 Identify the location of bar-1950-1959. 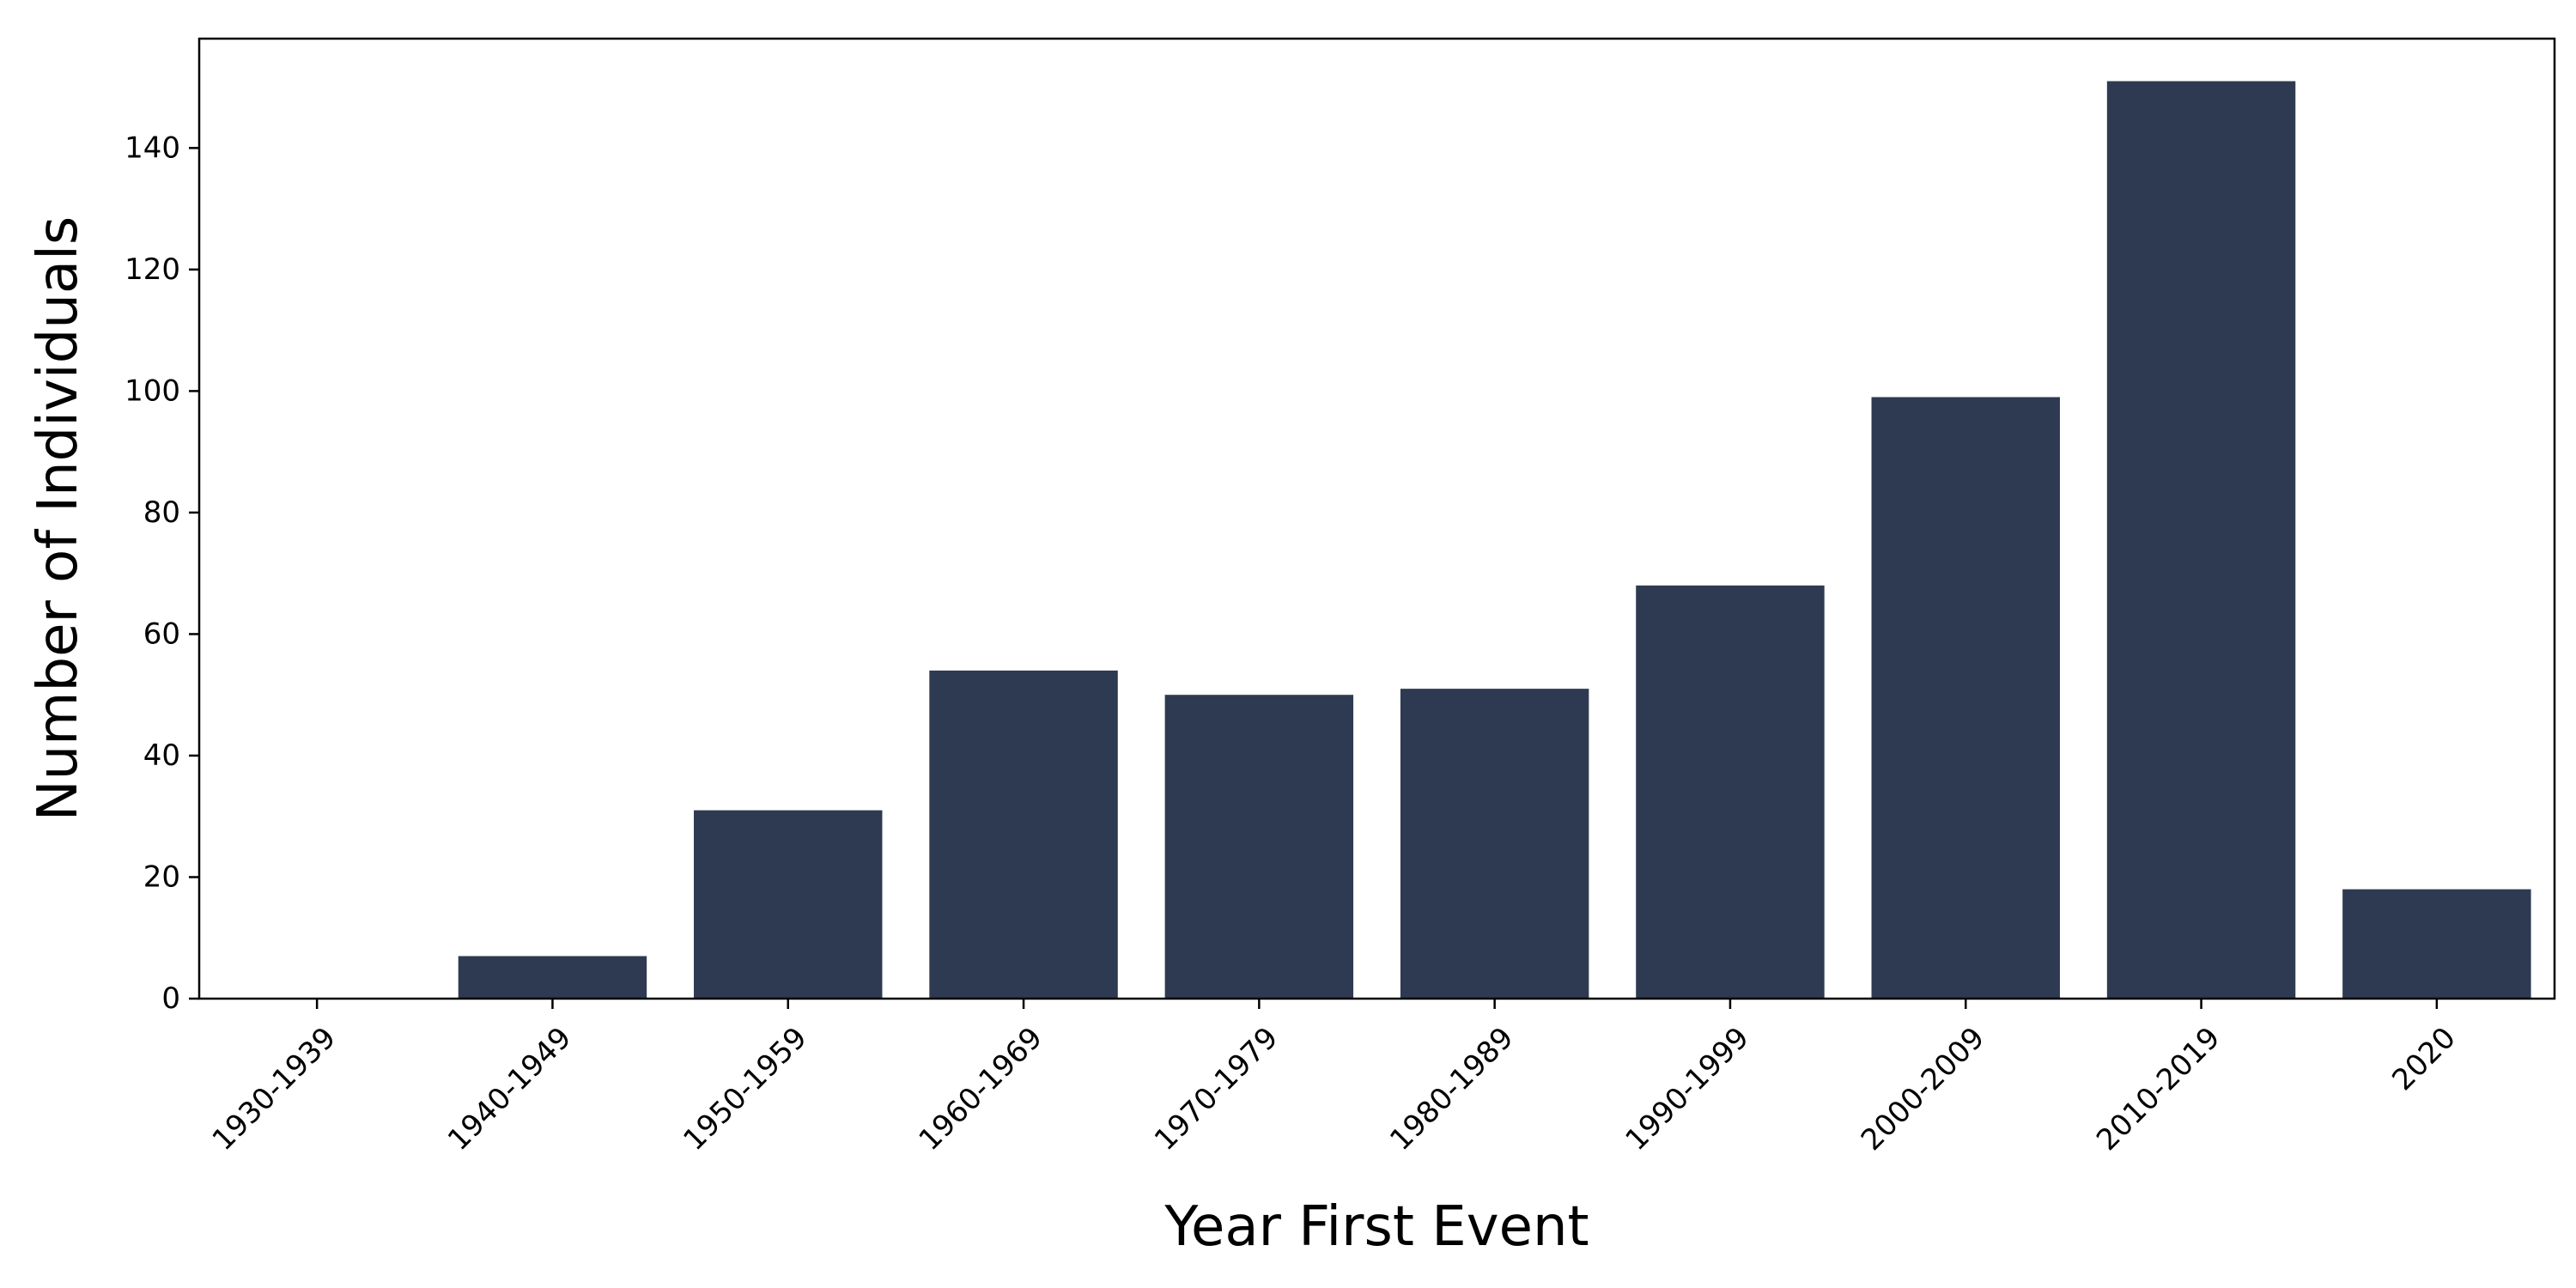
(788, 904).